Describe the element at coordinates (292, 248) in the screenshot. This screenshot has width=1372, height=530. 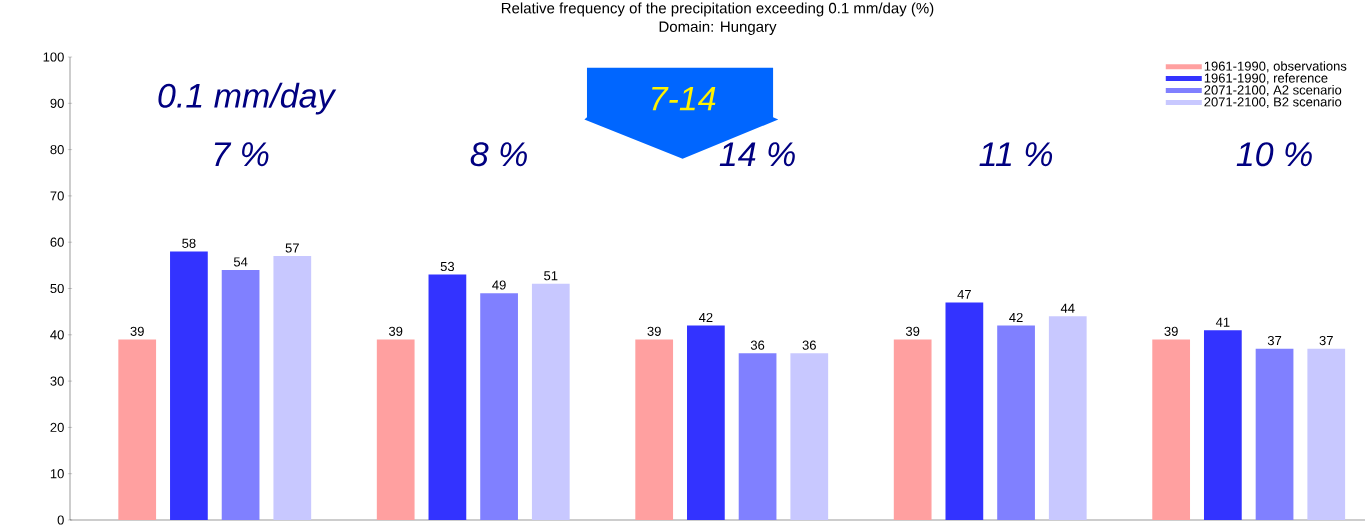
I see `data-label: 57` at that location.